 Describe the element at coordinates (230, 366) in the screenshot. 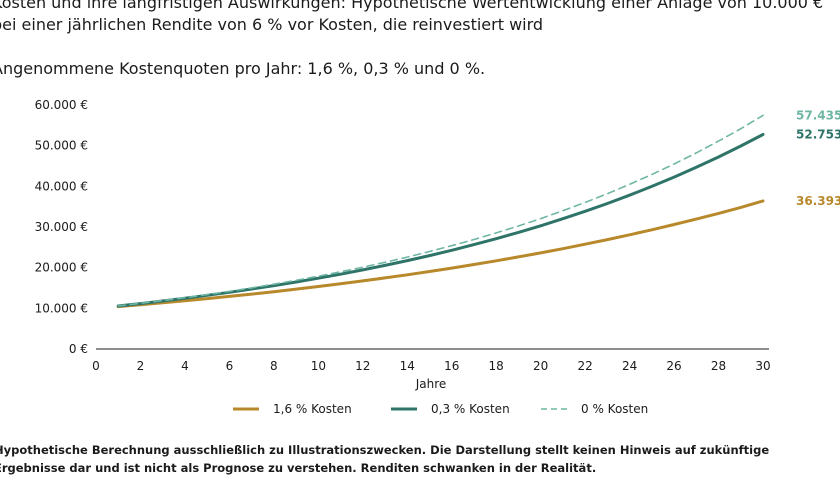

I see `x-tick-label: 6` at that location.